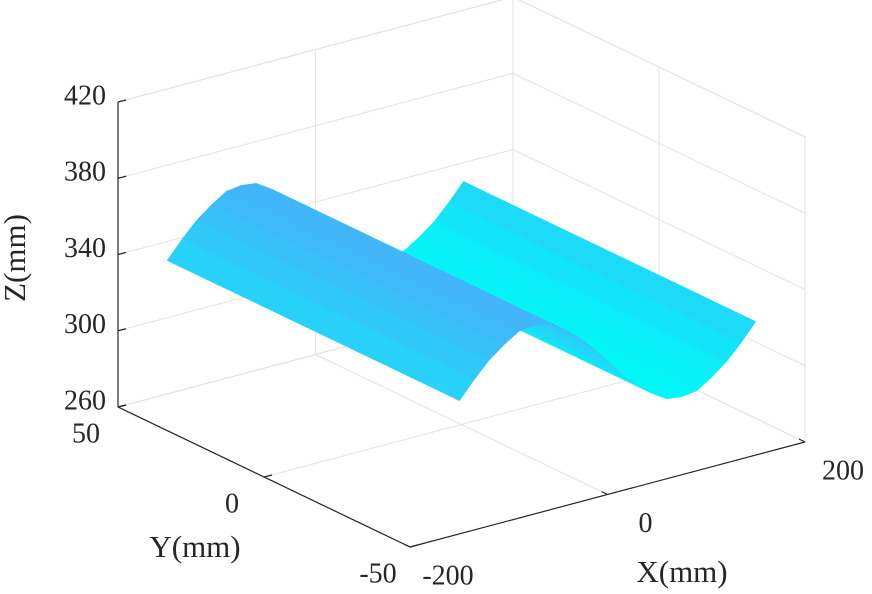 The image size is (872, 594). I want to click on y-tick-label: 0, so click(232, 503).